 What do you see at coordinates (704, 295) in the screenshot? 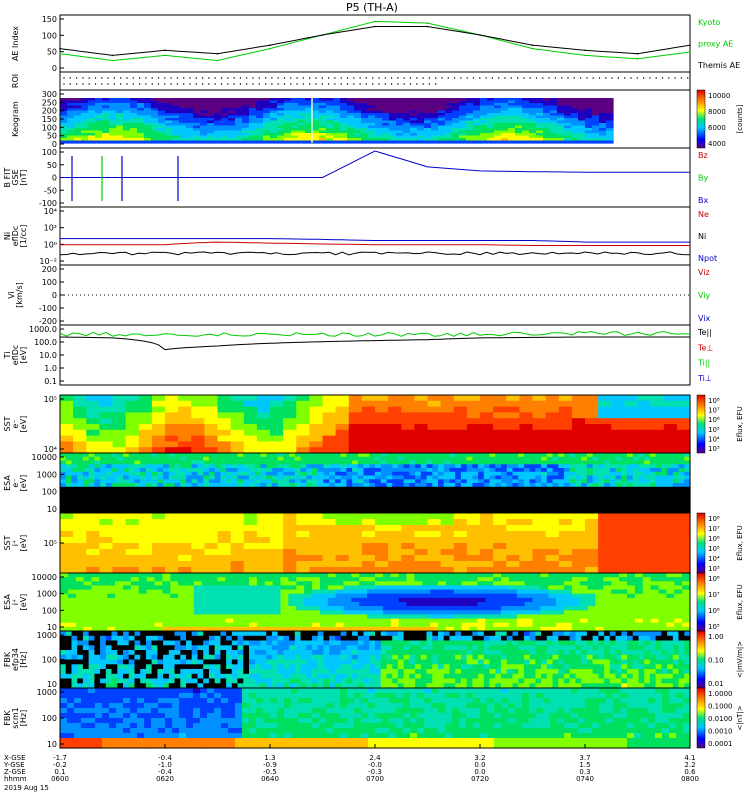
I see `legend-entry: Viy` at bounding box center [704, 295].